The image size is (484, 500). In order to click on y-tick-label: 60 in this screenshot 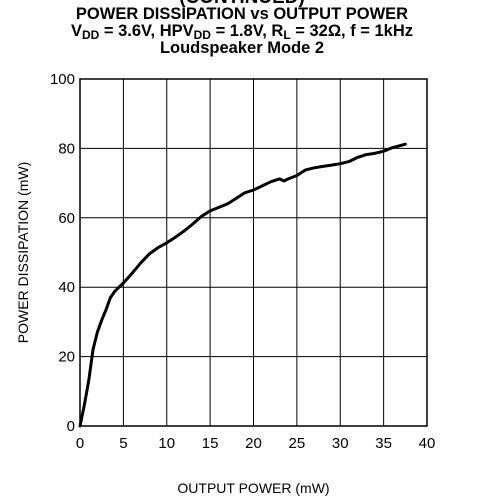, I will do `click(66, 218)`.